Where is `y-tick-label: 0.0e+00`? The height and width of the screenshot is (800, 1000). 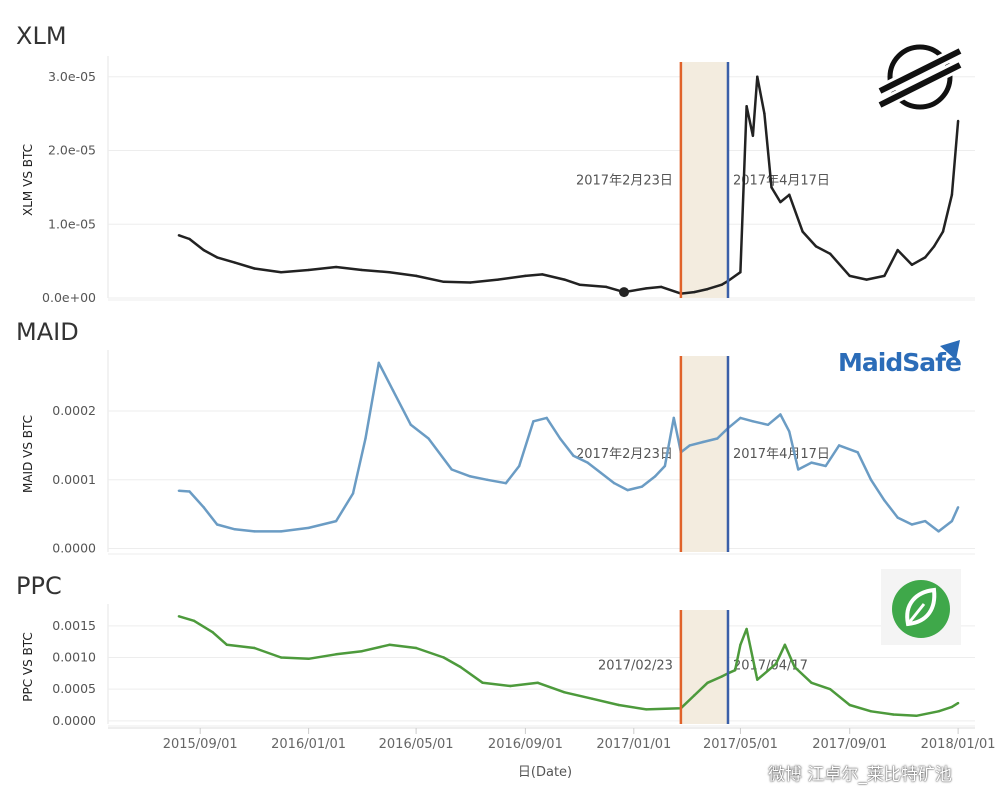
y-tick-label: 0.0e+00 is located at coordinates (69, 297).